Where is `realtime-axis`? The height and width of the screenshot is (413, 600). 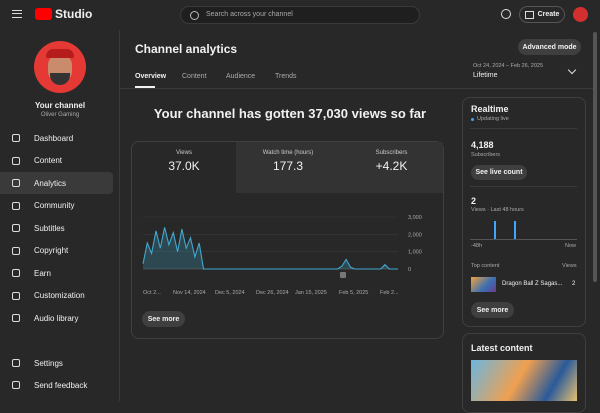 realtime-axis is located at coordinates (523, 239).